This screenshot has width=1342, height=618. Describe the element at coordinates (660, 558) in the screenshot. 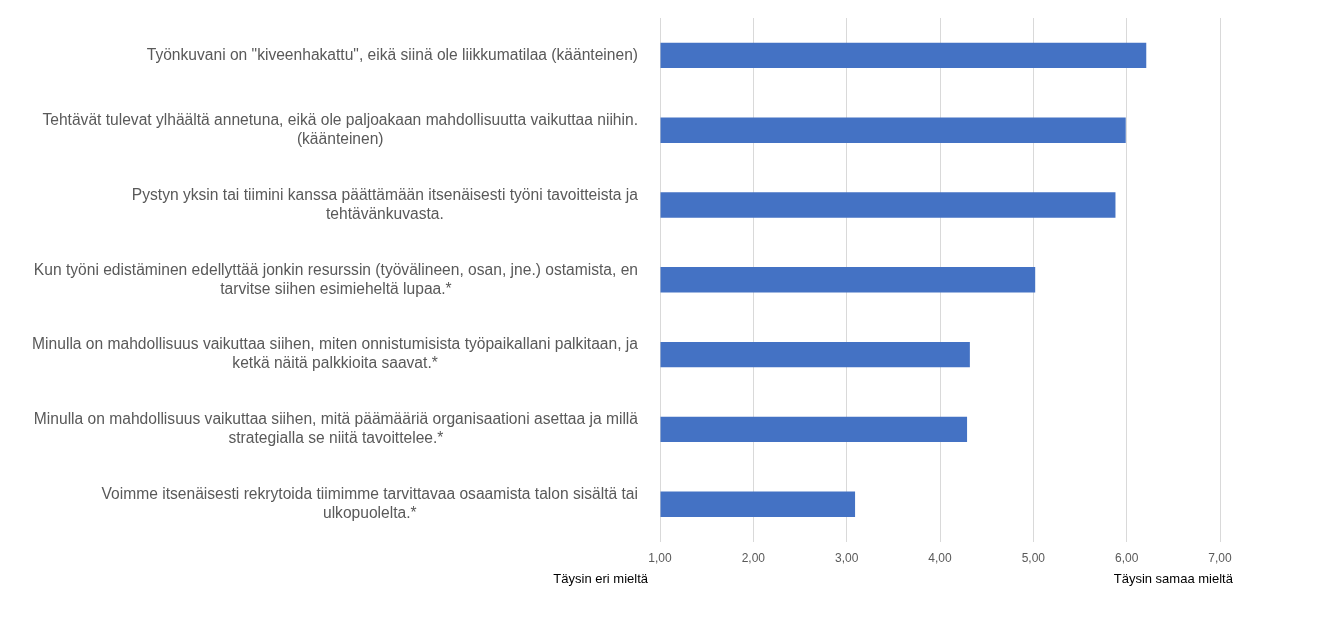

I see `x-tick-label: 1,00` at that location.